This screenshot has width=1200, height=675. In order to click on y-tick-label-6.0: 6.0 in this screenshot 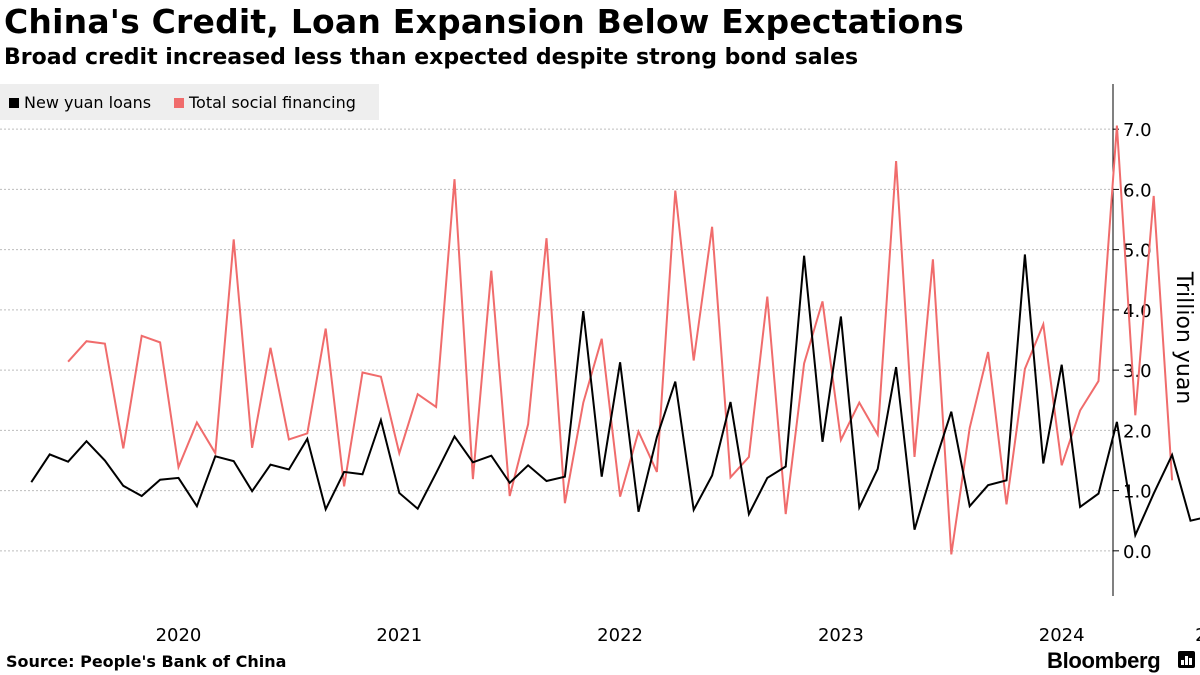, I will do `click(1137, 190)`.